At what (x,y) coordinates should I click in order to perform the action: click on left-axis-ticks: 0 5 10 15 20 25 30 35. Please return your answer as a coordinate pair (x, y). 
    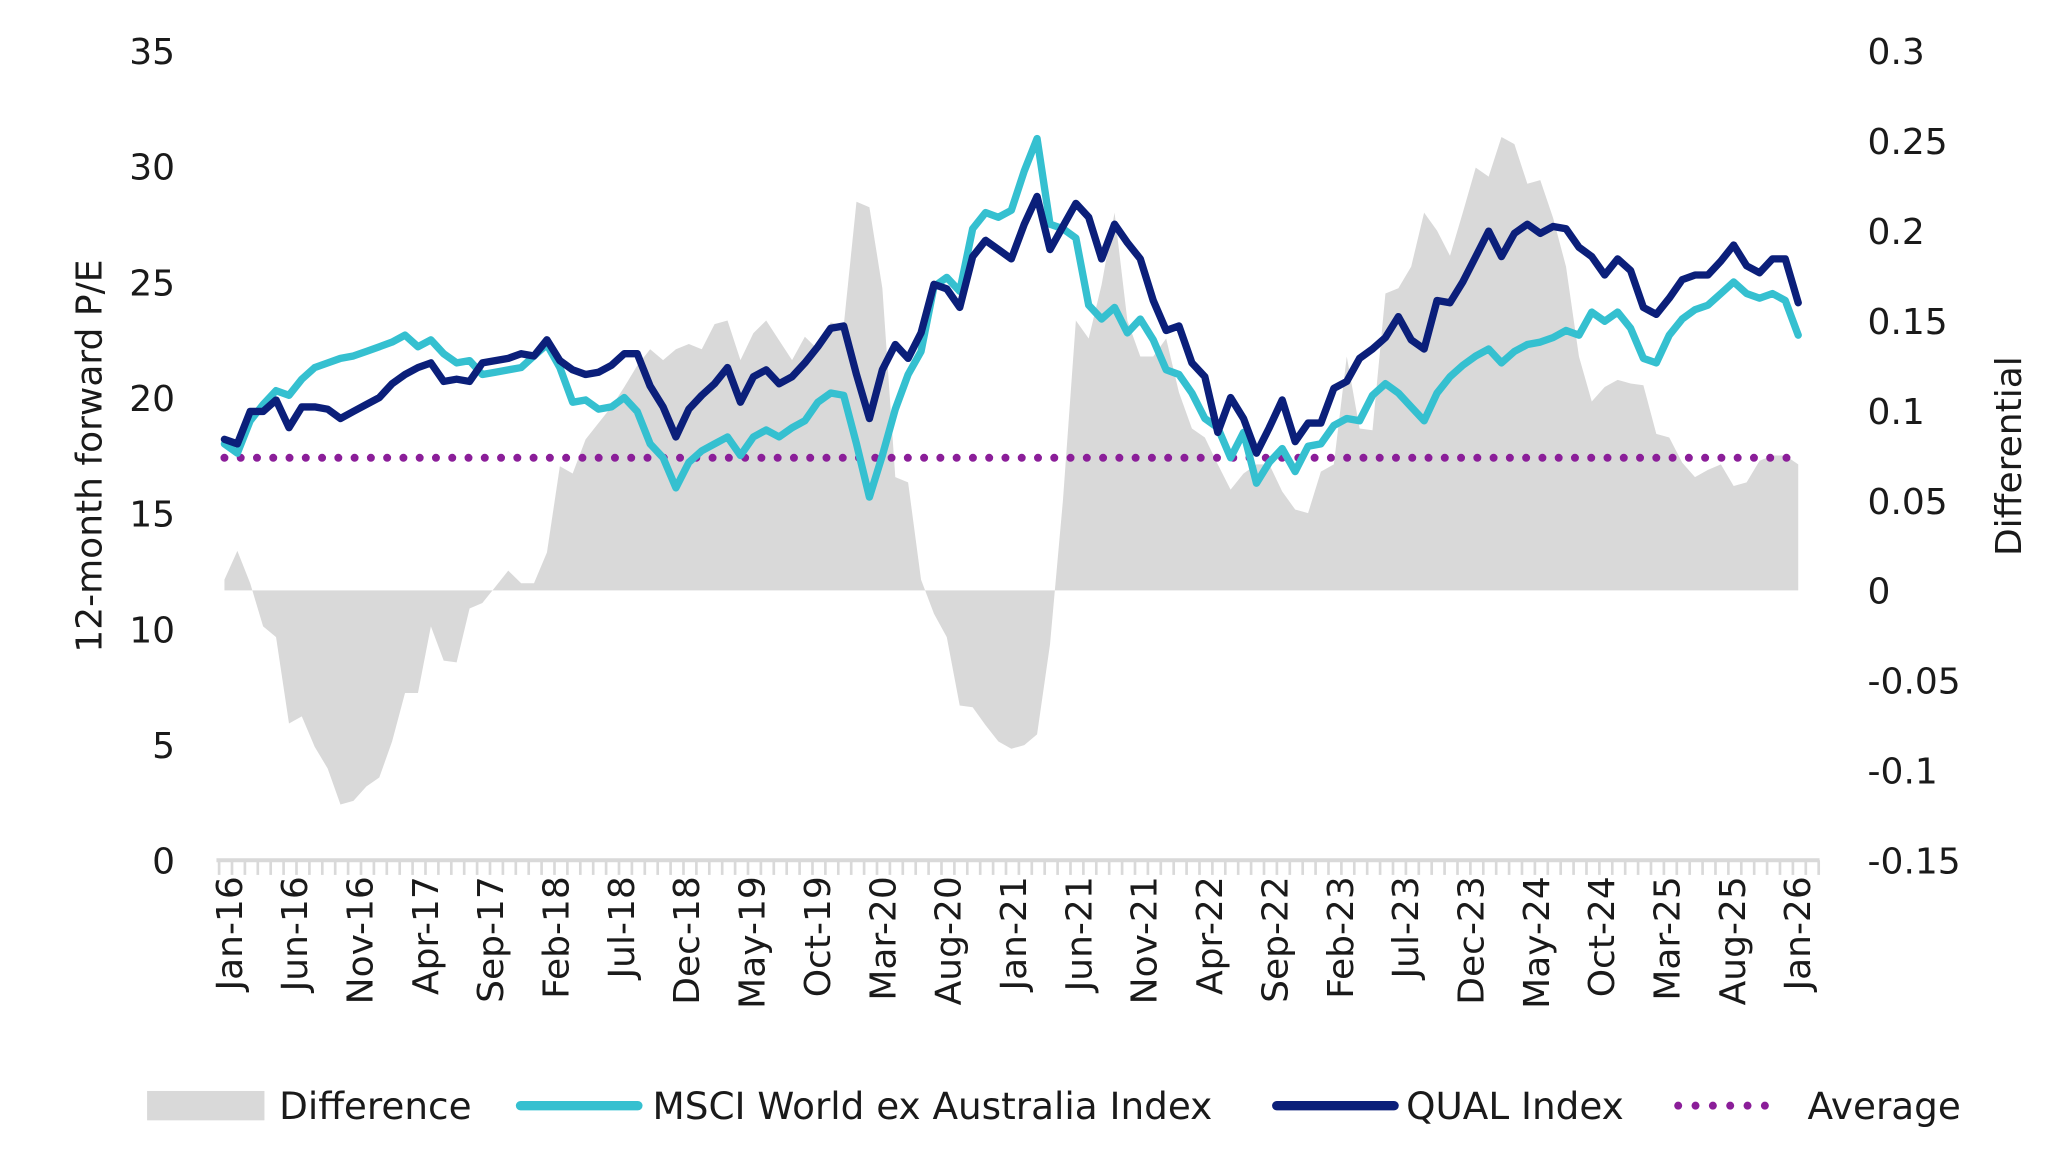
    Looking at the image, I should click on (152, 457).